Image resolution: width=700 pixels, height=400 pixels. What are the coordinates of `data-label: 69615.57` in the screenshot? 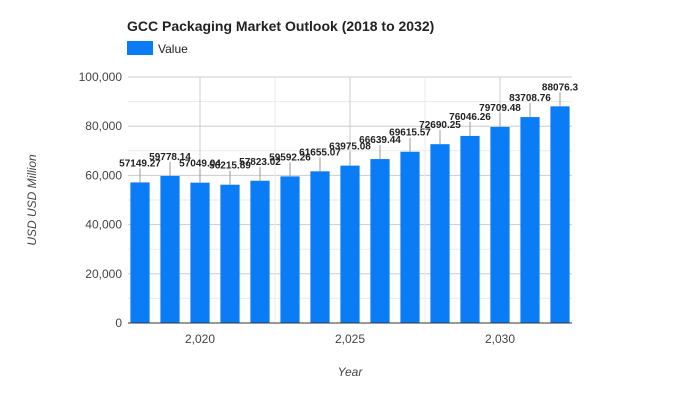 It's located at (410, 133).